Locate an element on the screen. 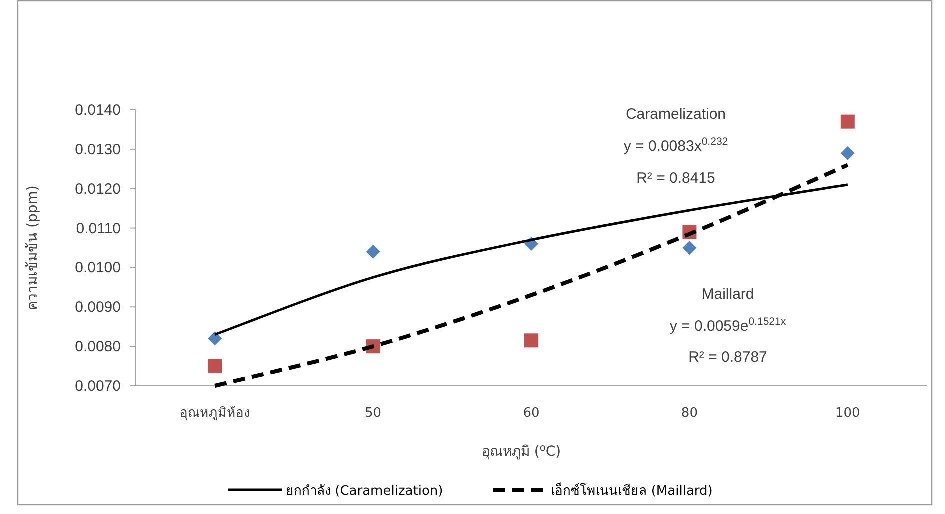  legend-label: เอ็กซ์โพเนนเชียล (Maillard) is located at coordinates (632, 490).